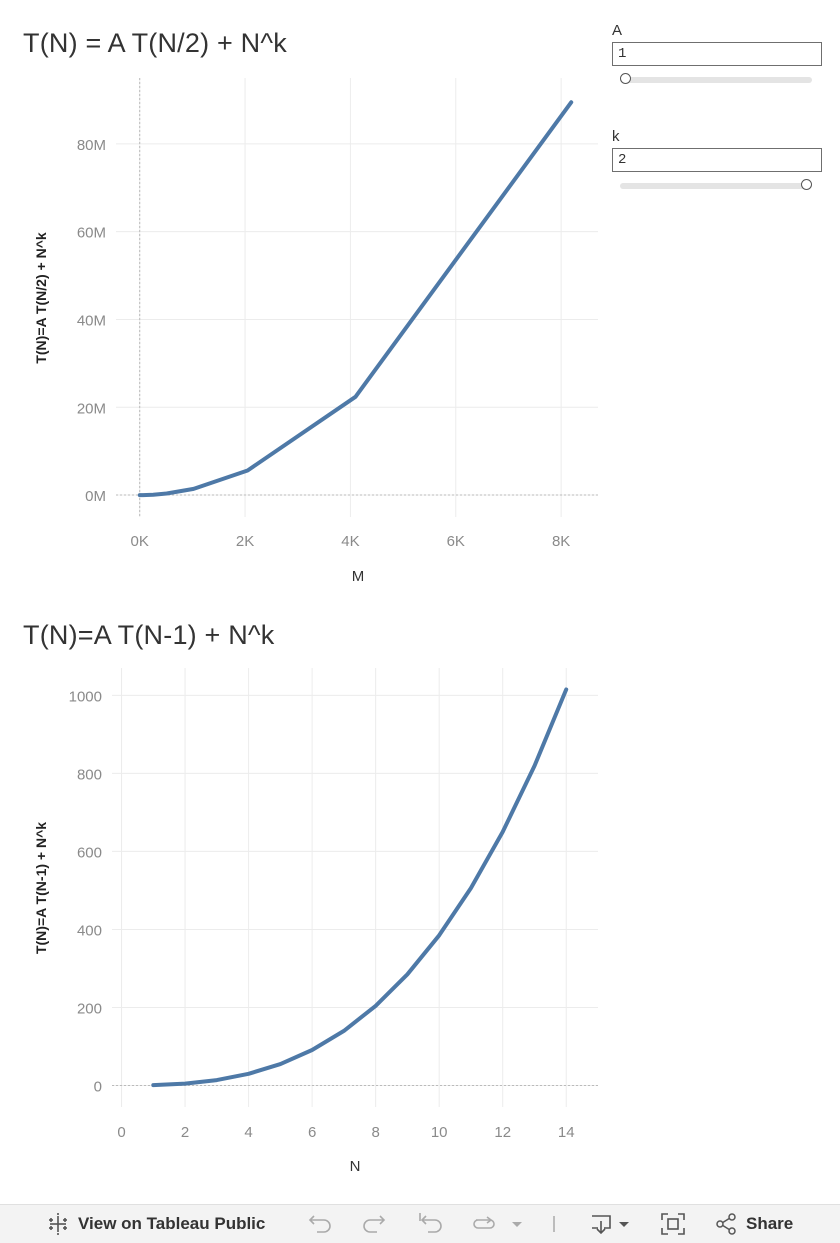 This screenshot has width=840, height=1243. What do you see at coordinates (89, 852) in the screenshot?
I see `bottom-chart-y-tick-label: 600` at bounding box center [89, 852].